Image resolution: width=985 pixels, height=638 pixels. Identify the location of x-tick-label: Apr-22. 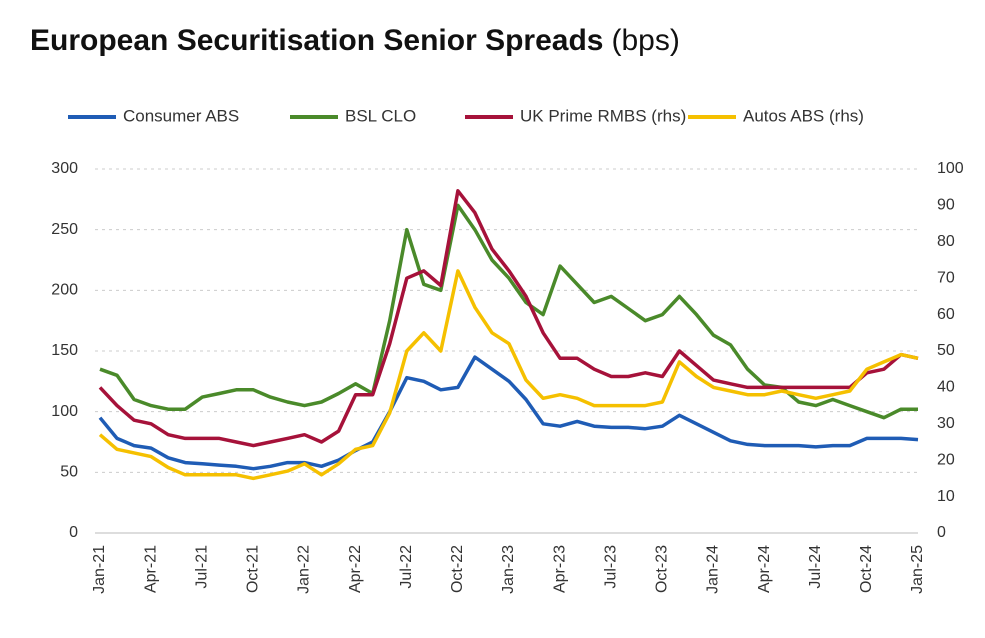
(355, 569).